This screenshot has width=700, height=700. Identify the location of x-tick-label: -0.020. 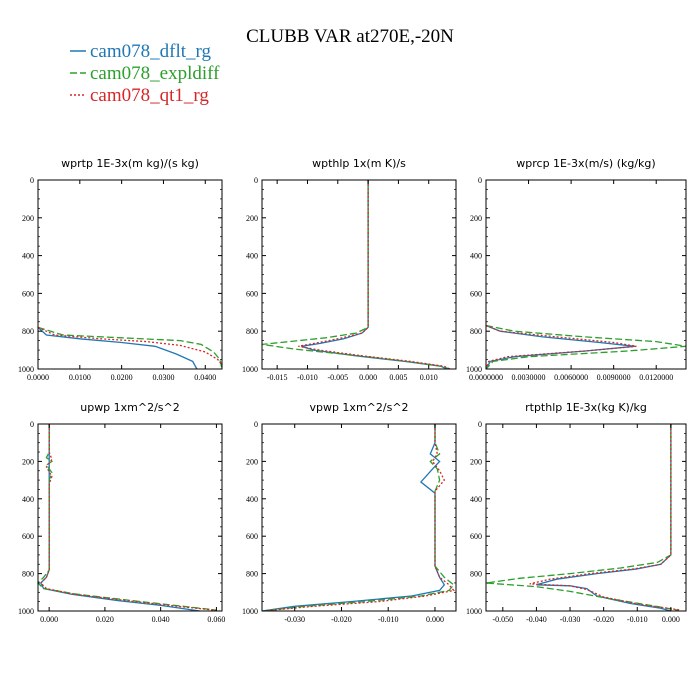
(603, 619).